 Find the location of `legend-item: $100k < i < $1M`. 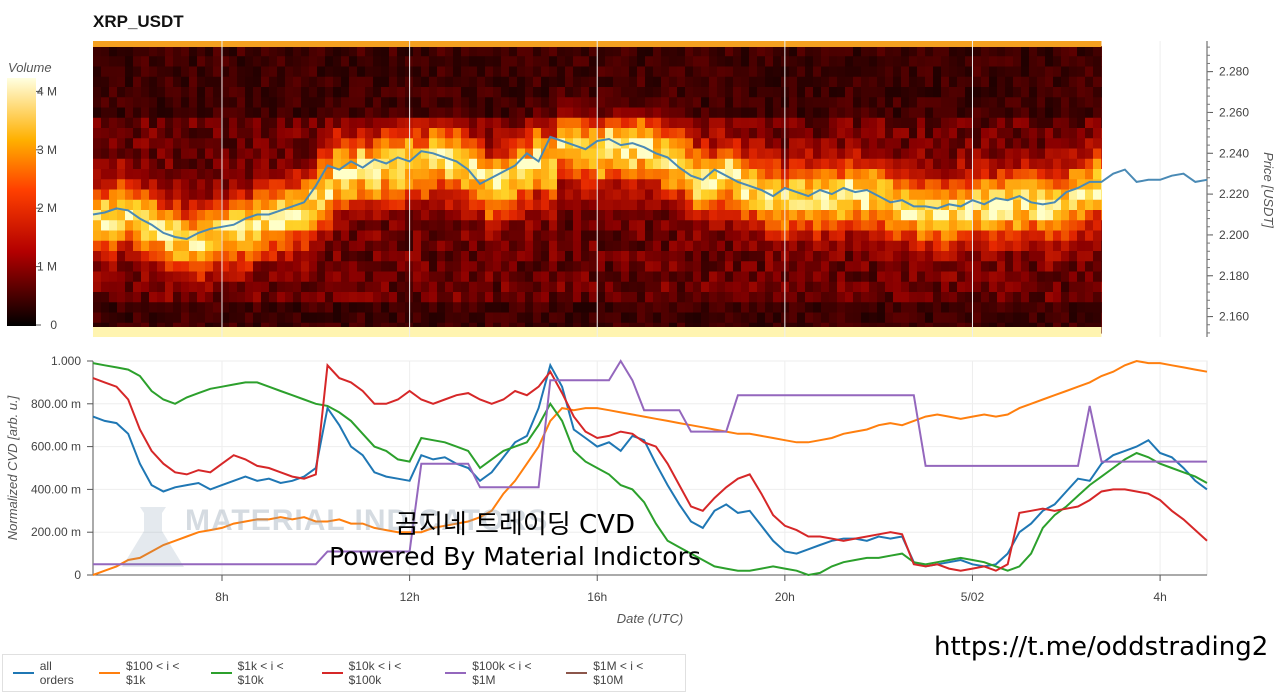

legend-item: $100k < i < $1M is located at coordinates (499, 673).